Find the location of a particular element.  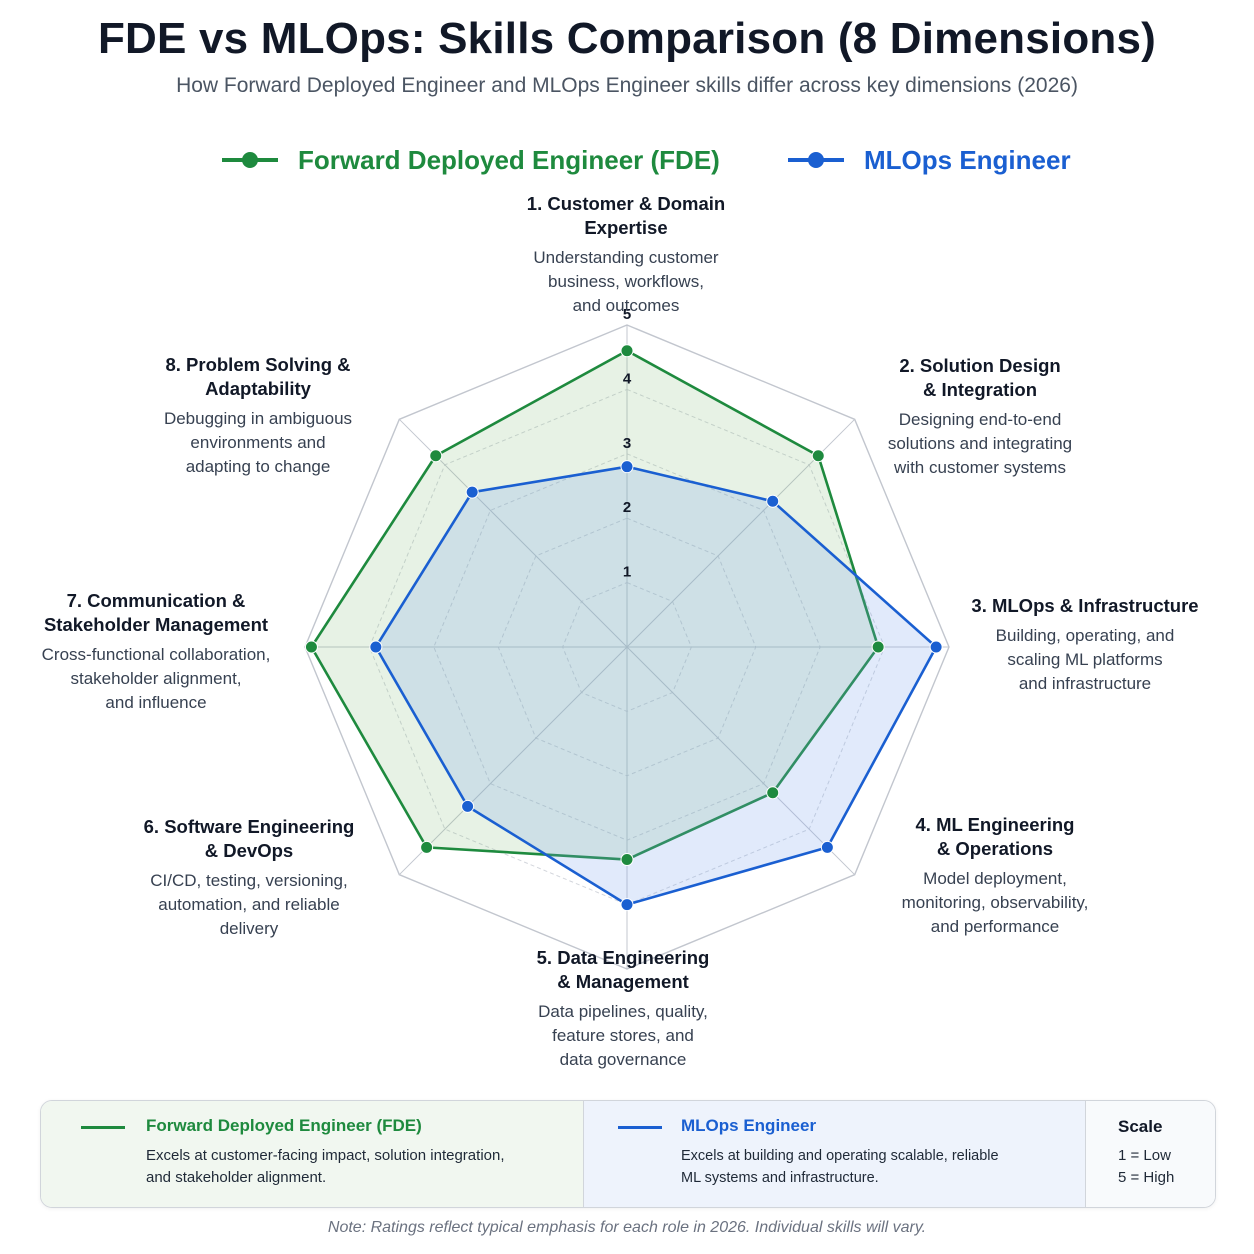

axis-label-title-line: 6. Software Engineering is located at coordinates (249, 826).